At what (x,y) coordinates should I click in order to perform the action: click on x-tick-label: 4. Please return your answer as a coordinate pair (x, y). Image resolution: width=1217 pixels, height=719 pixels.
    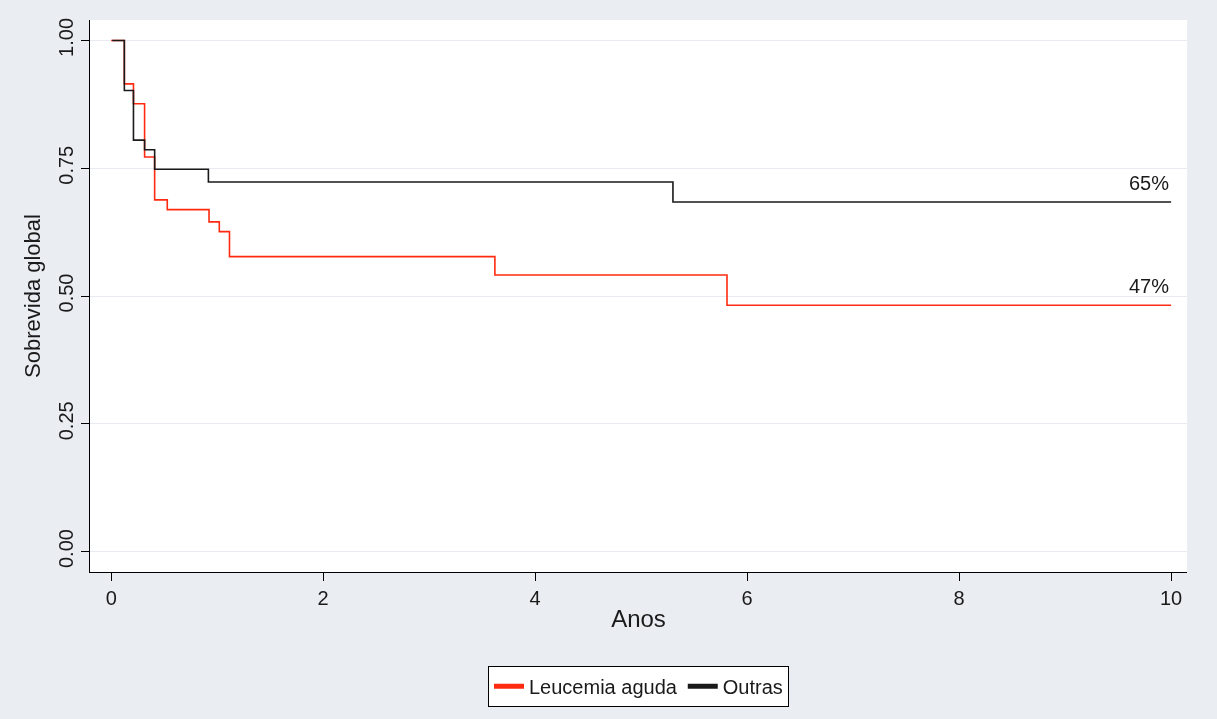
    Looking at the image, I should click on (535, 598).